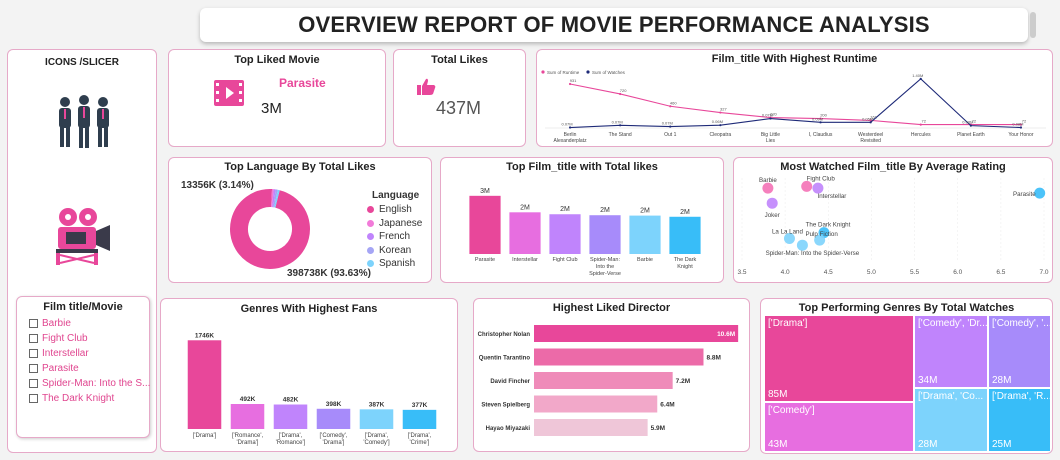  Describe the element at coordinates (658, 428) in the screenshot. I see `bar-value-label: 5.9M` at that location.